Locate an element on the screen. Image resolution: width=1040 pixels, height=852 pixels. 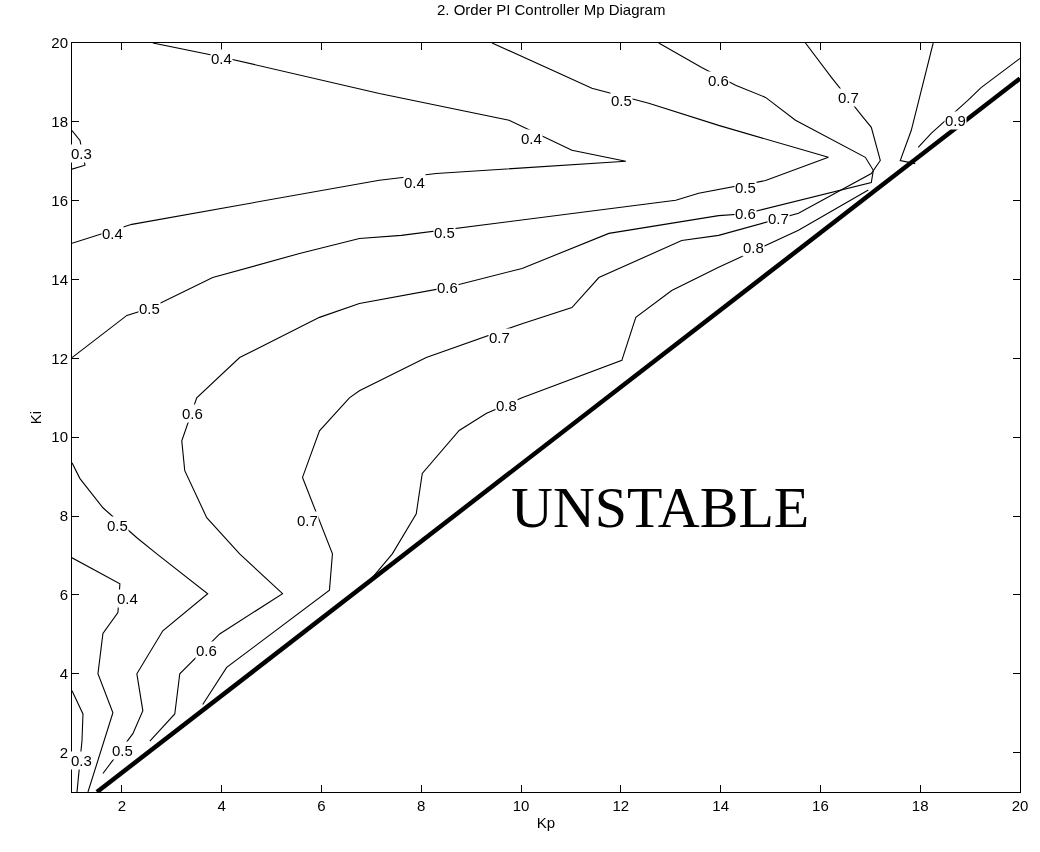
y-tick-label: 8 is located at coordinates (63, 516).